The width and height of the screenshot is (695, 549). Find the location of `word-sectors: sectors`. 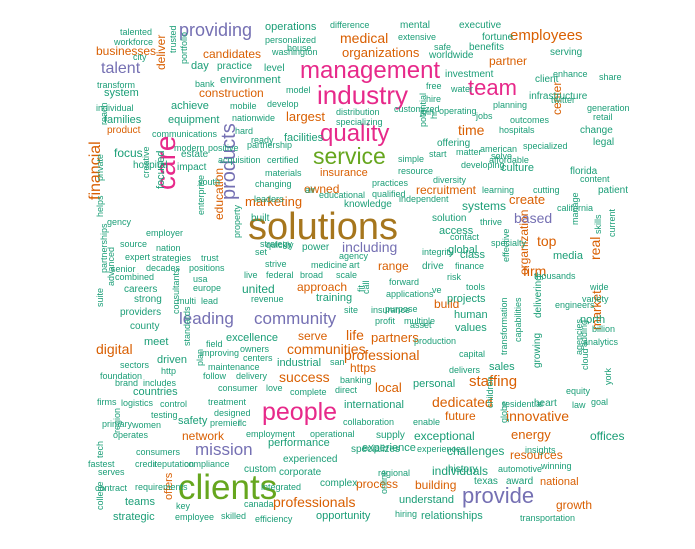

word-sectors: sectors is located at coordinates (135, 365).